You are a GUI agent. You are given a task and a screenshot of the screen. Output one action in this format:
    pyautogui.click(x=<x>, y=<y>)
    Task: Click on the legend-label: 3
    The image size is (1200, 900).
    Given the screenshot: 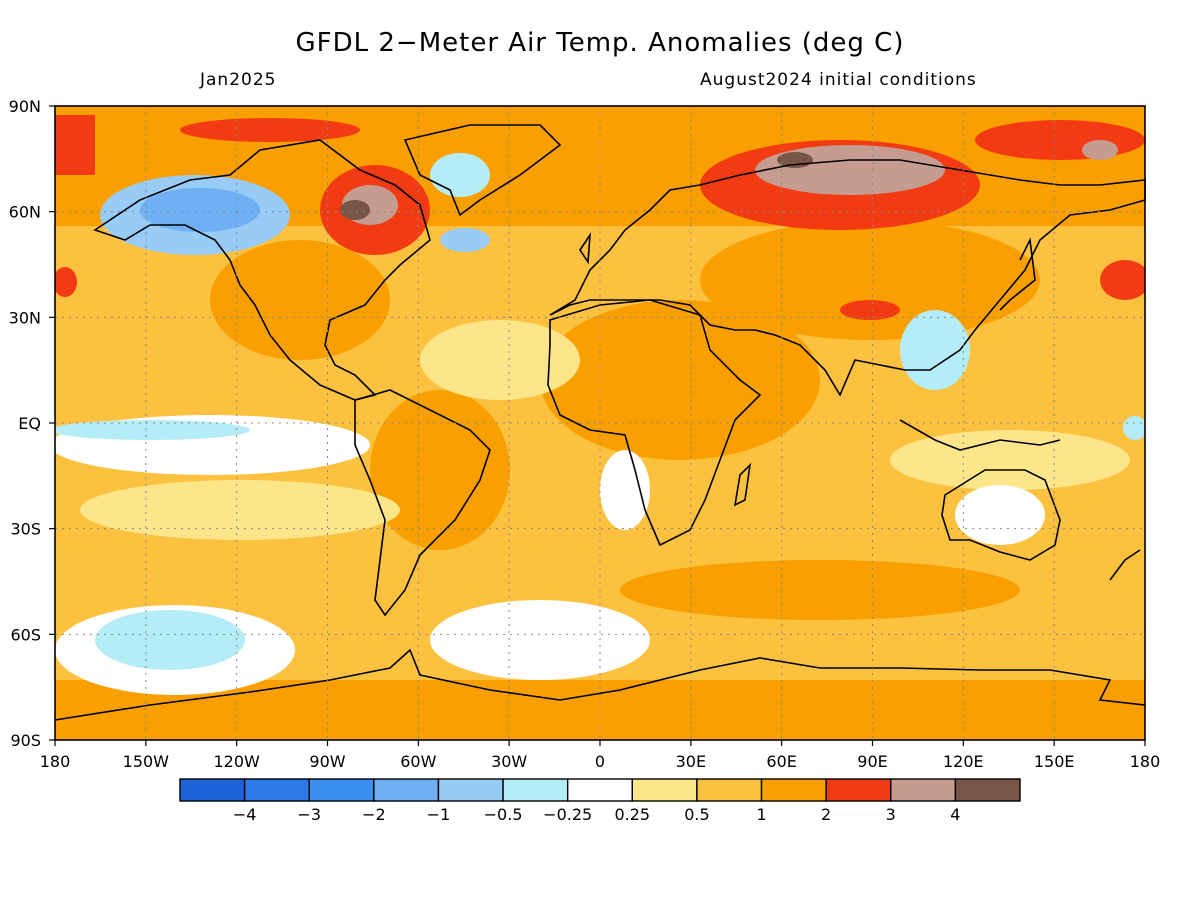 What is the action you would take?
    pyautogui.click(x=891, y=814)
    